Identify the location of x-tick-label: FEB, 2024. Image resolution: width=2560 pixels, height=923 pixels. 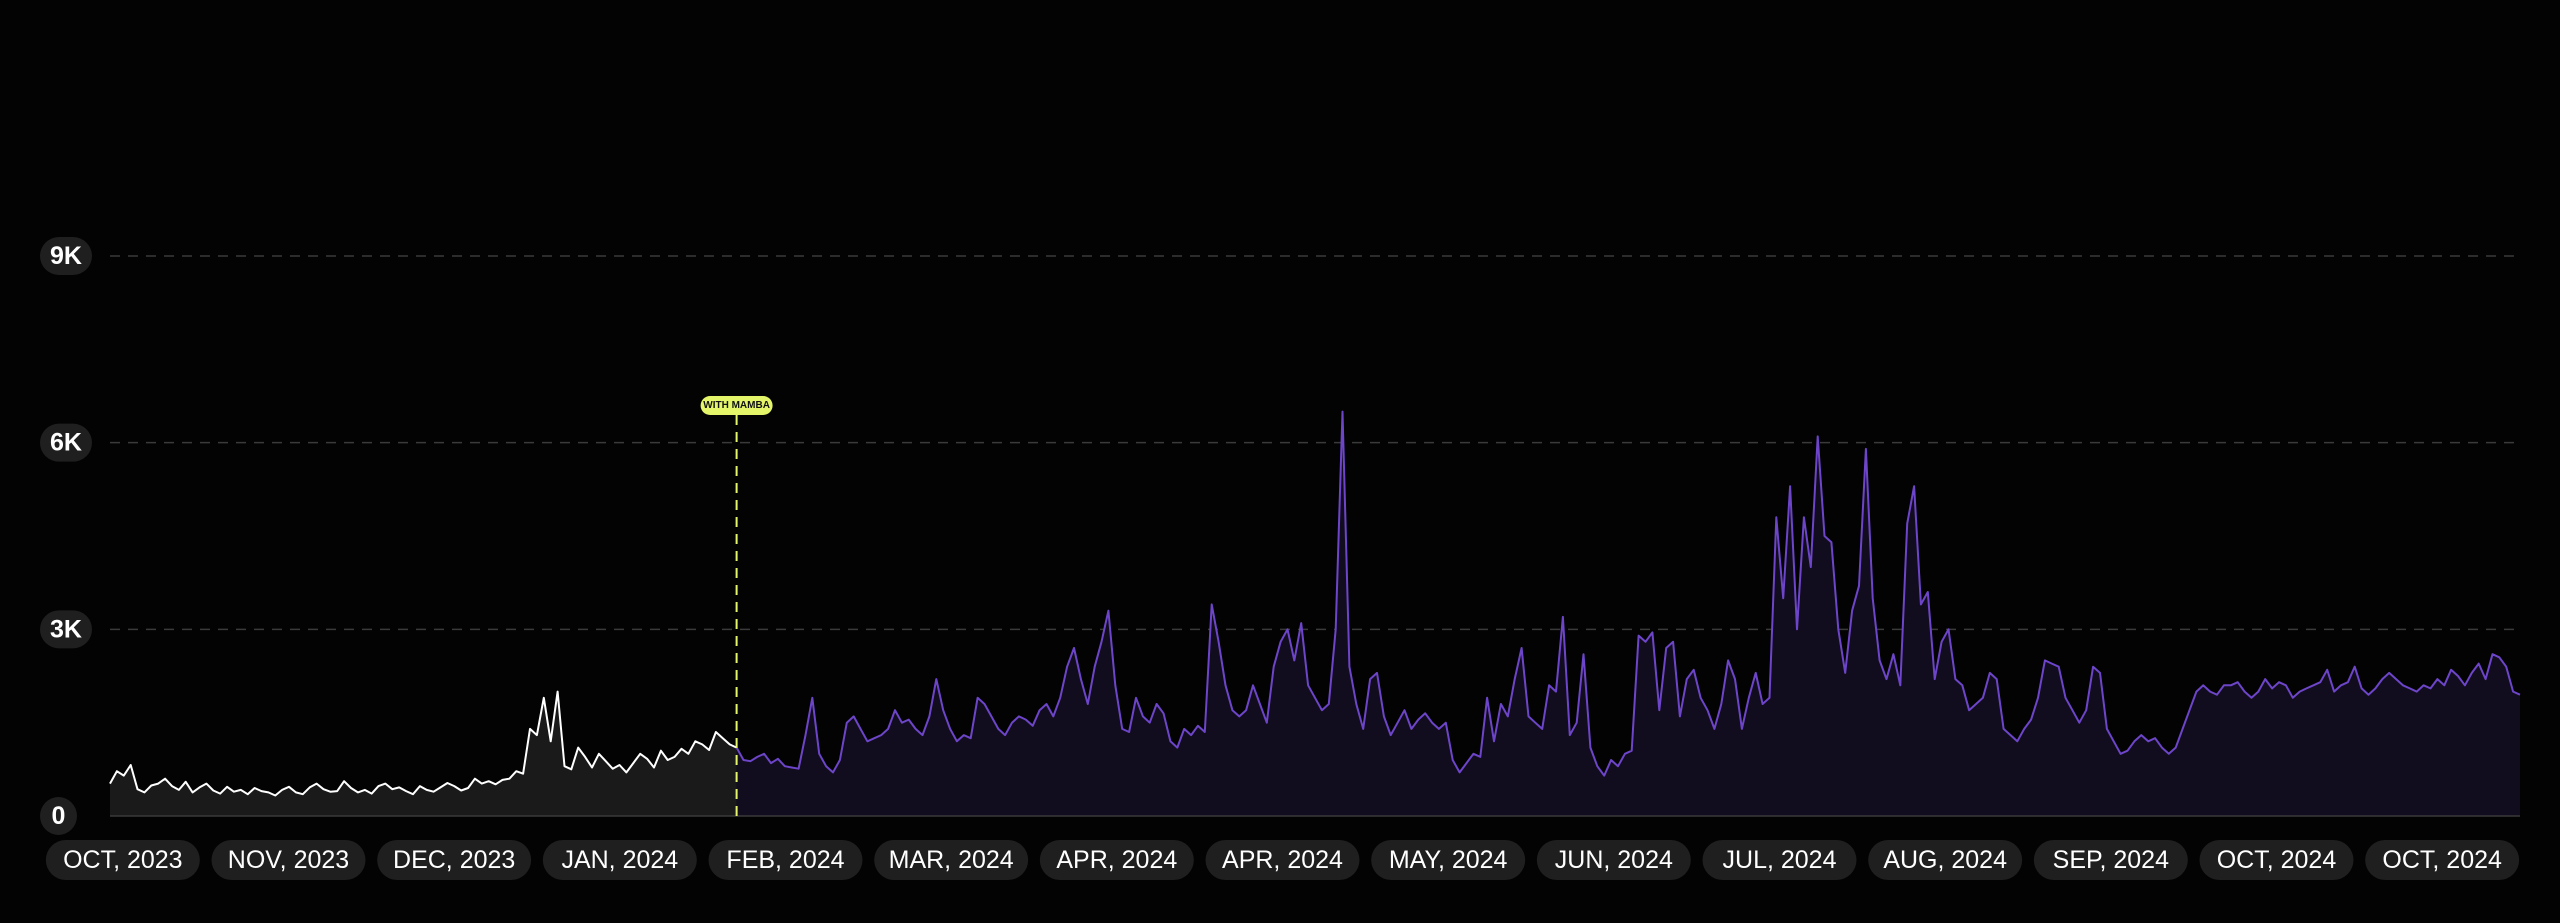
(785, 860).